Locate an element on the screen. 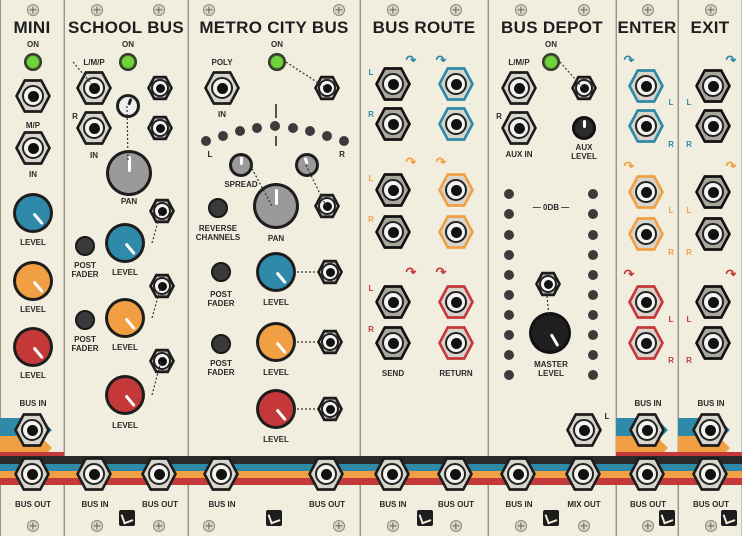 This screenshot has height=536, width=742. send-l-jack-orange is located at coordinates (393, 190).